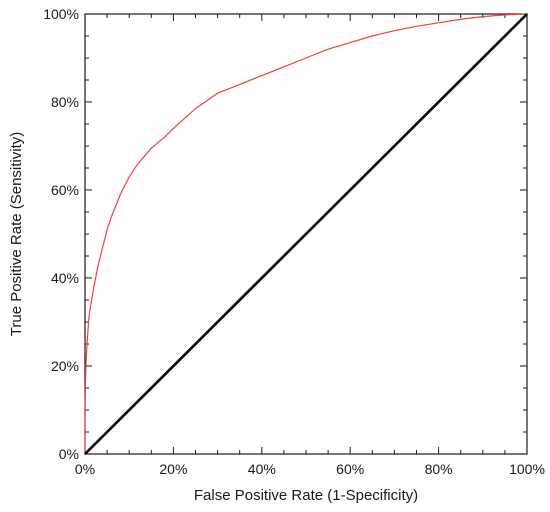 The height and width of the screenshot is (512, 550). Describe the element at coordinates (173, 469) in the screenshot. I see `x-tick-label: 20%` at that location.